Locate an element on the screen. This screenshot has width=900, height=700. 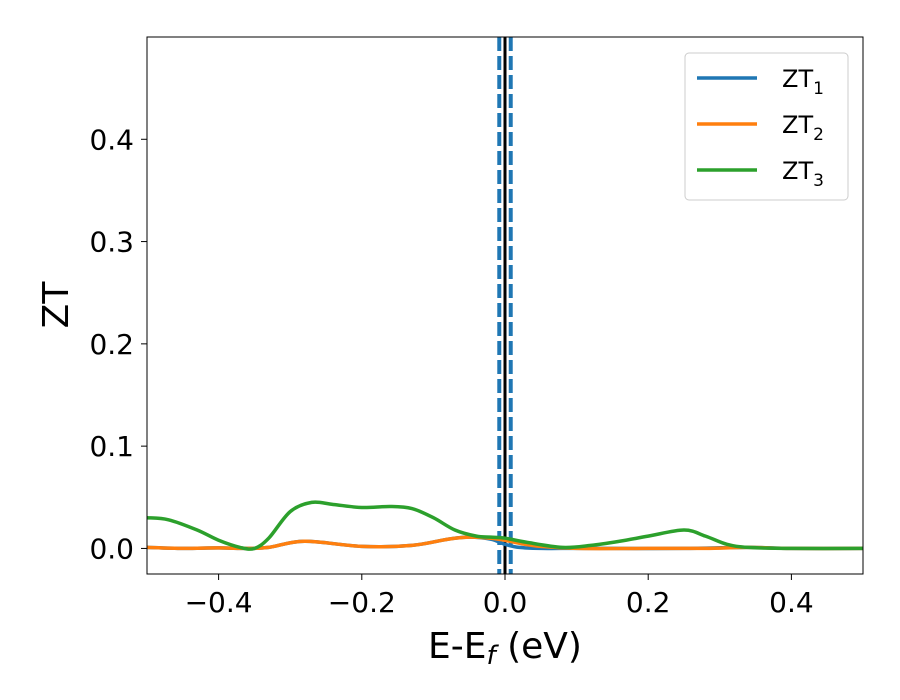
legend-label-3: ZT3 is located at coordinates (803, 174).